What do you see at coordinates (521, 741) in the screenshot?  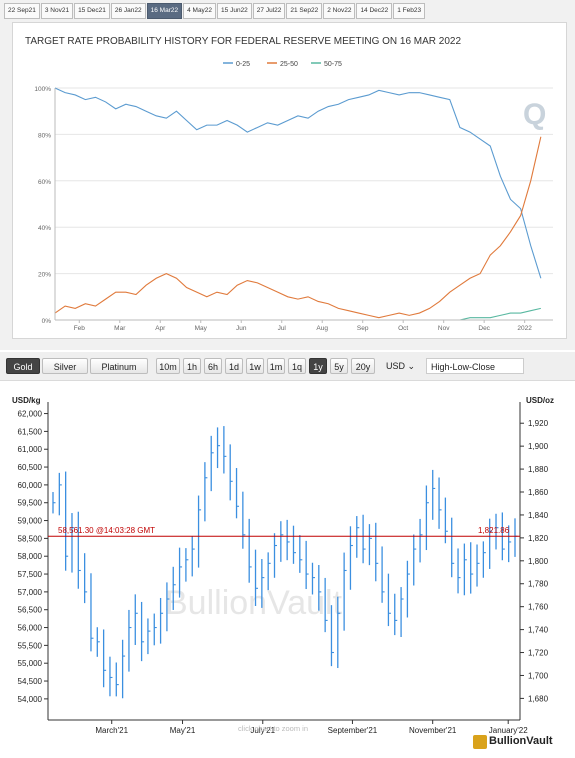 I see `bullionvault-logo-text: BullionVault` at bounding box center [521, 741].